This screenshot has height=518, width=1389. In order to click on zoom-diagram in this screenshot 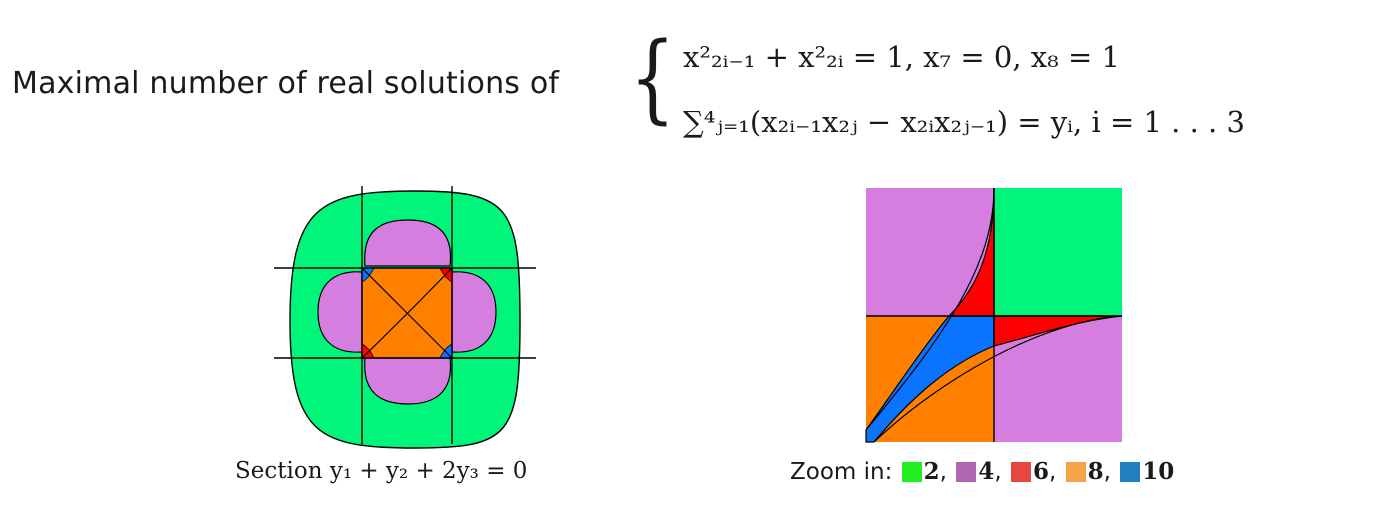, I will do `click(994, 315)`.